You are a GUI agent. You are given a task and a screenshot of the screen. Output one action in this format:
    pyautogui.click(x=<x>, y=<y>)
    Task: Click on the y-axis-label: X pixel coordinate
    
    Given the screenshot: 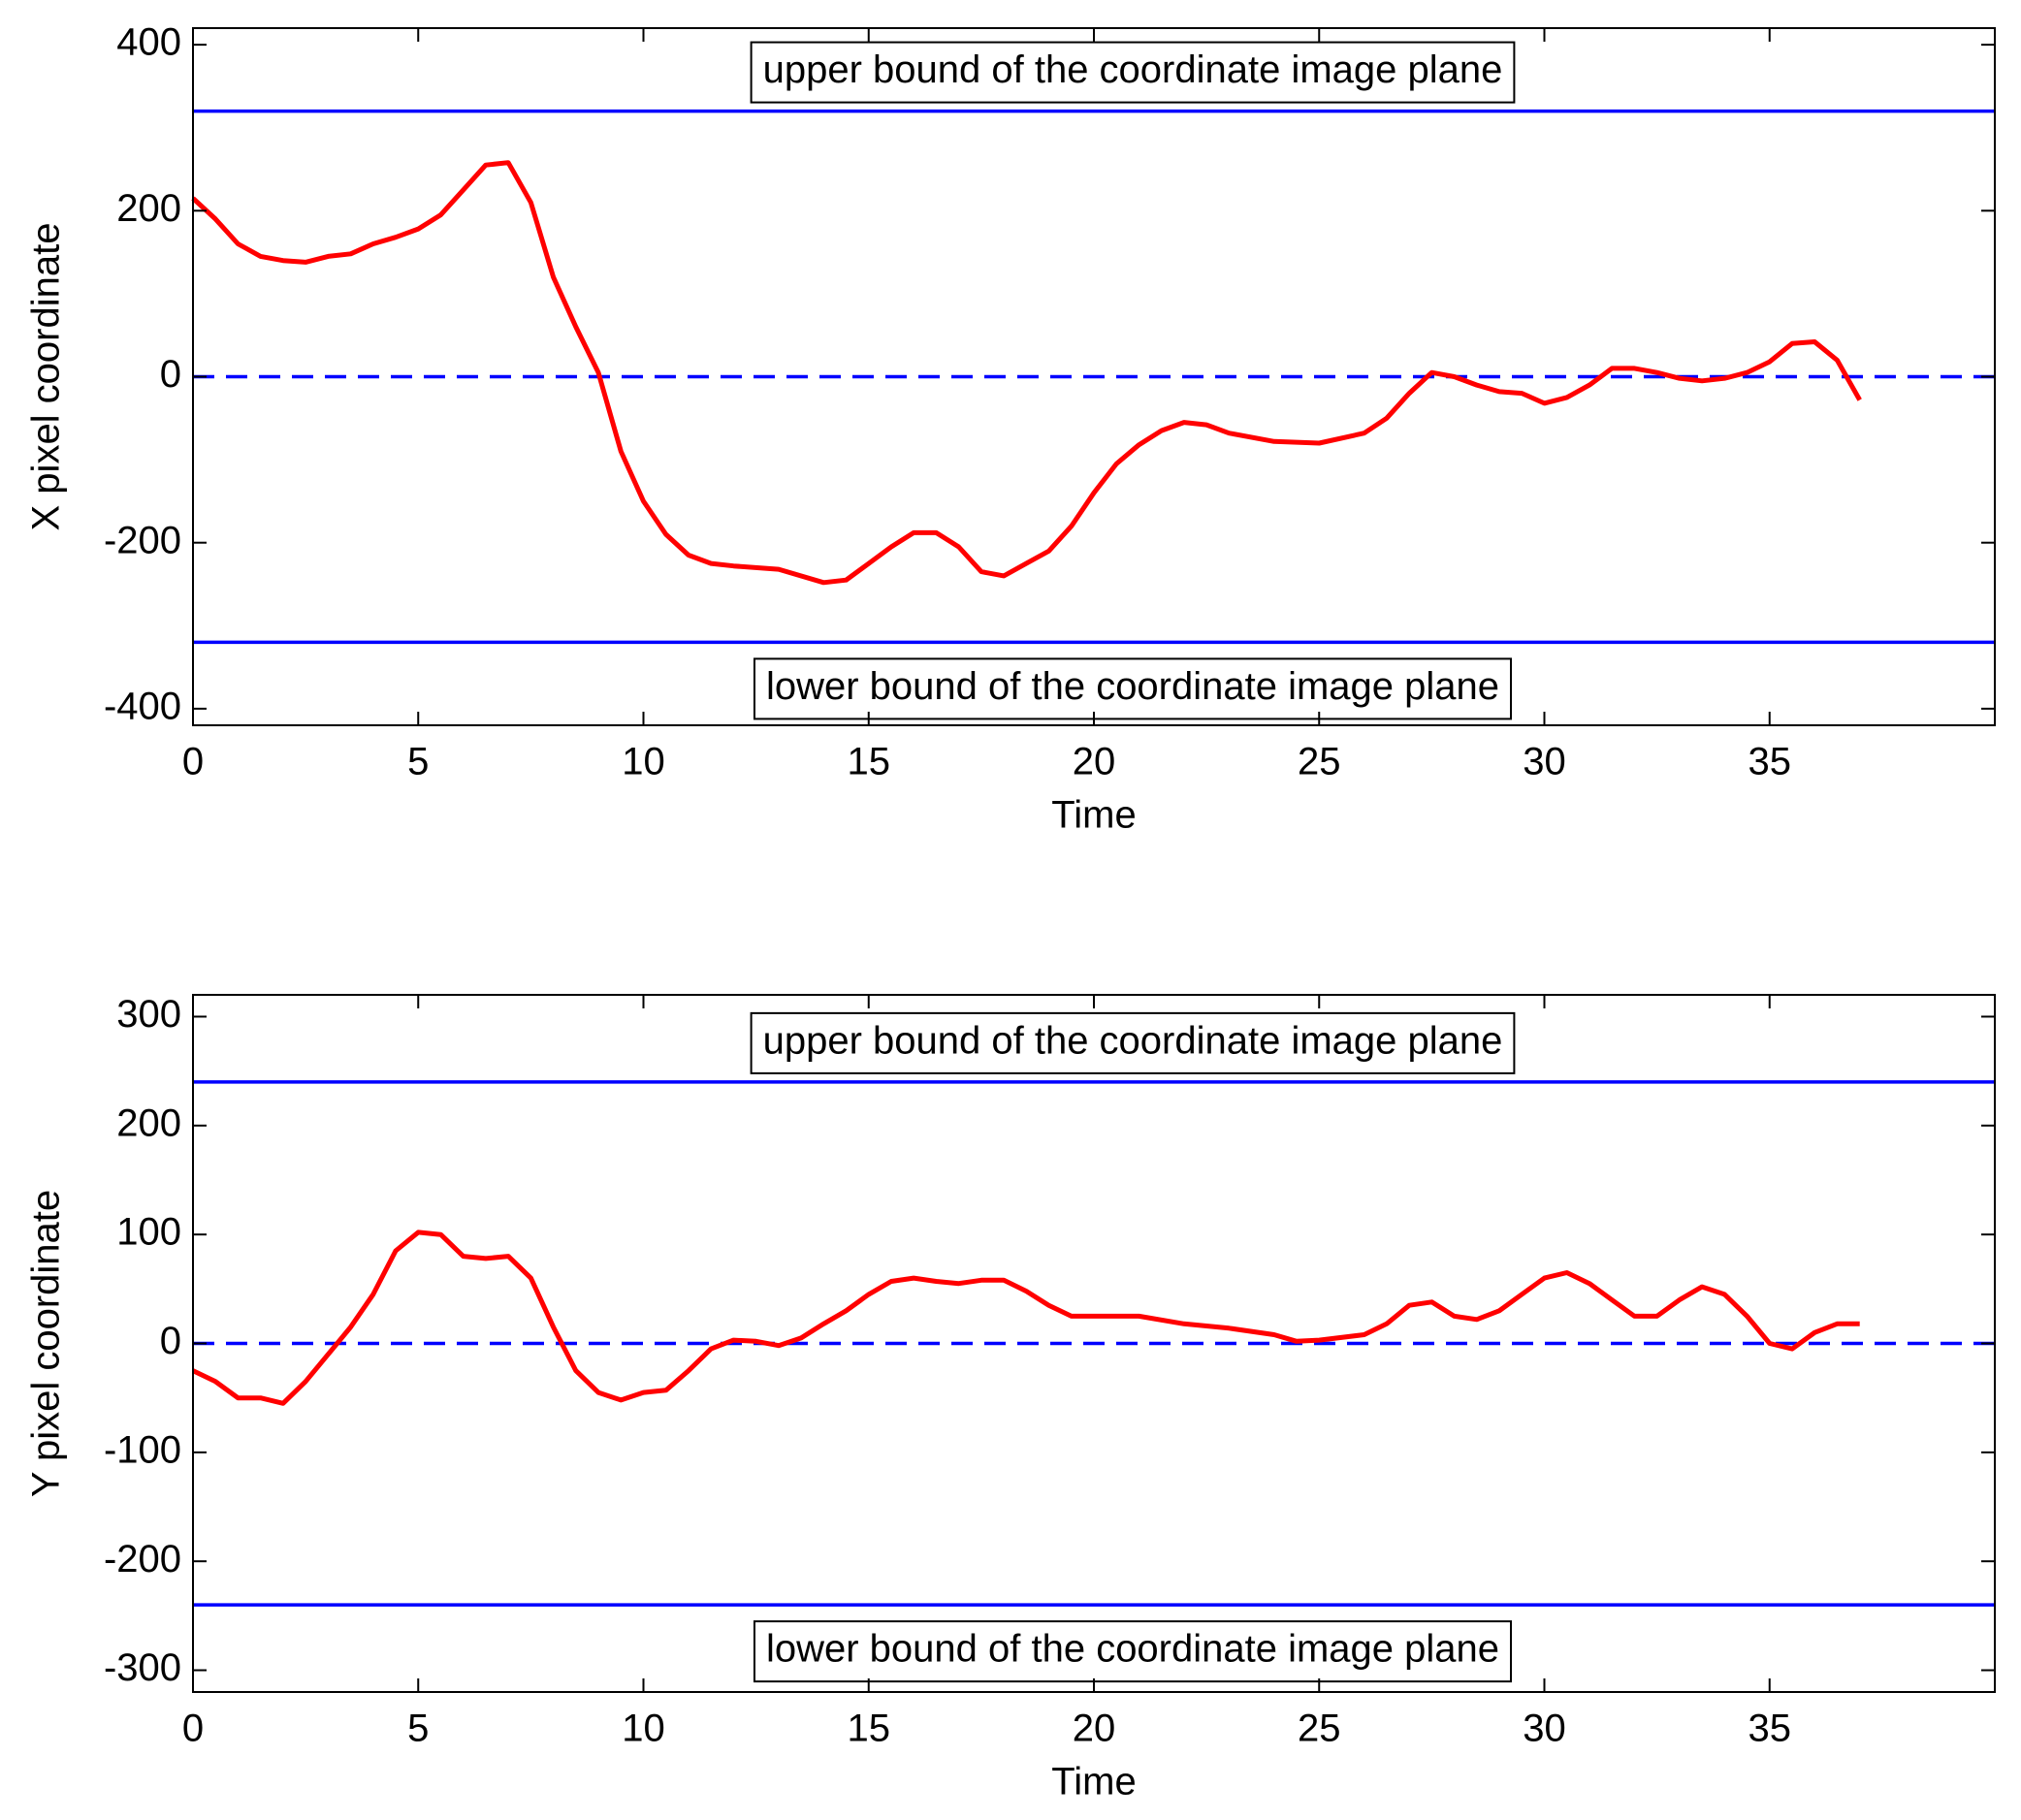 What is the action you would take?
    pyautogui.click(x=47, y=377)
    